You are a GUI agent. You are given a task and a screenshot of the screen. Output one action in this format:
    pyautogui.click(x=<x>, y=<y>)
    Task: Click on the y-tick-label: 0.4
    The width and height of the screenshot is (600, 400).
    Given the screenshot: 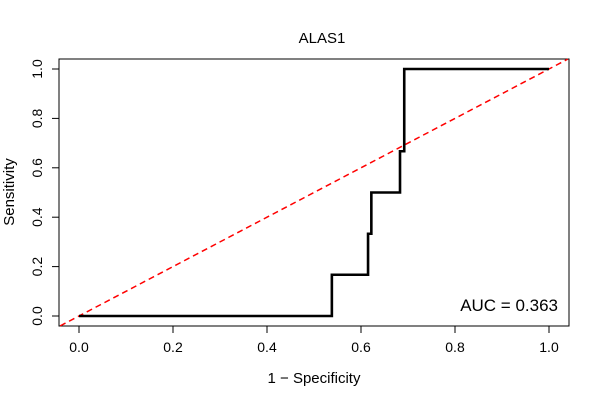 What is the action you would take?
    pyautogui.click(x=37, y=217)
    